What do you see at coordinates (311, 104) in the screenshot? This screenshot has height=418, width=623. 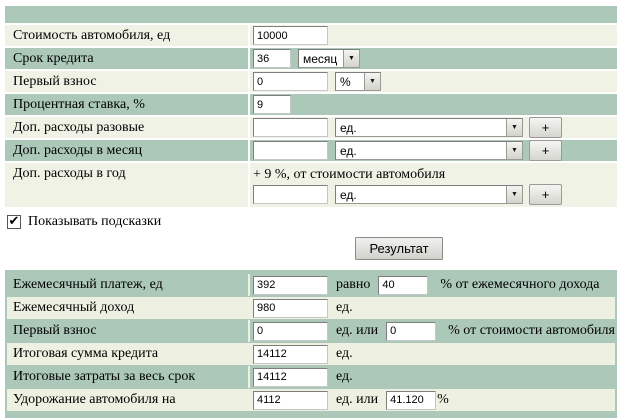 I see `row-interest-rate: Процентная ставка, %` at bounding box center [311, 104].